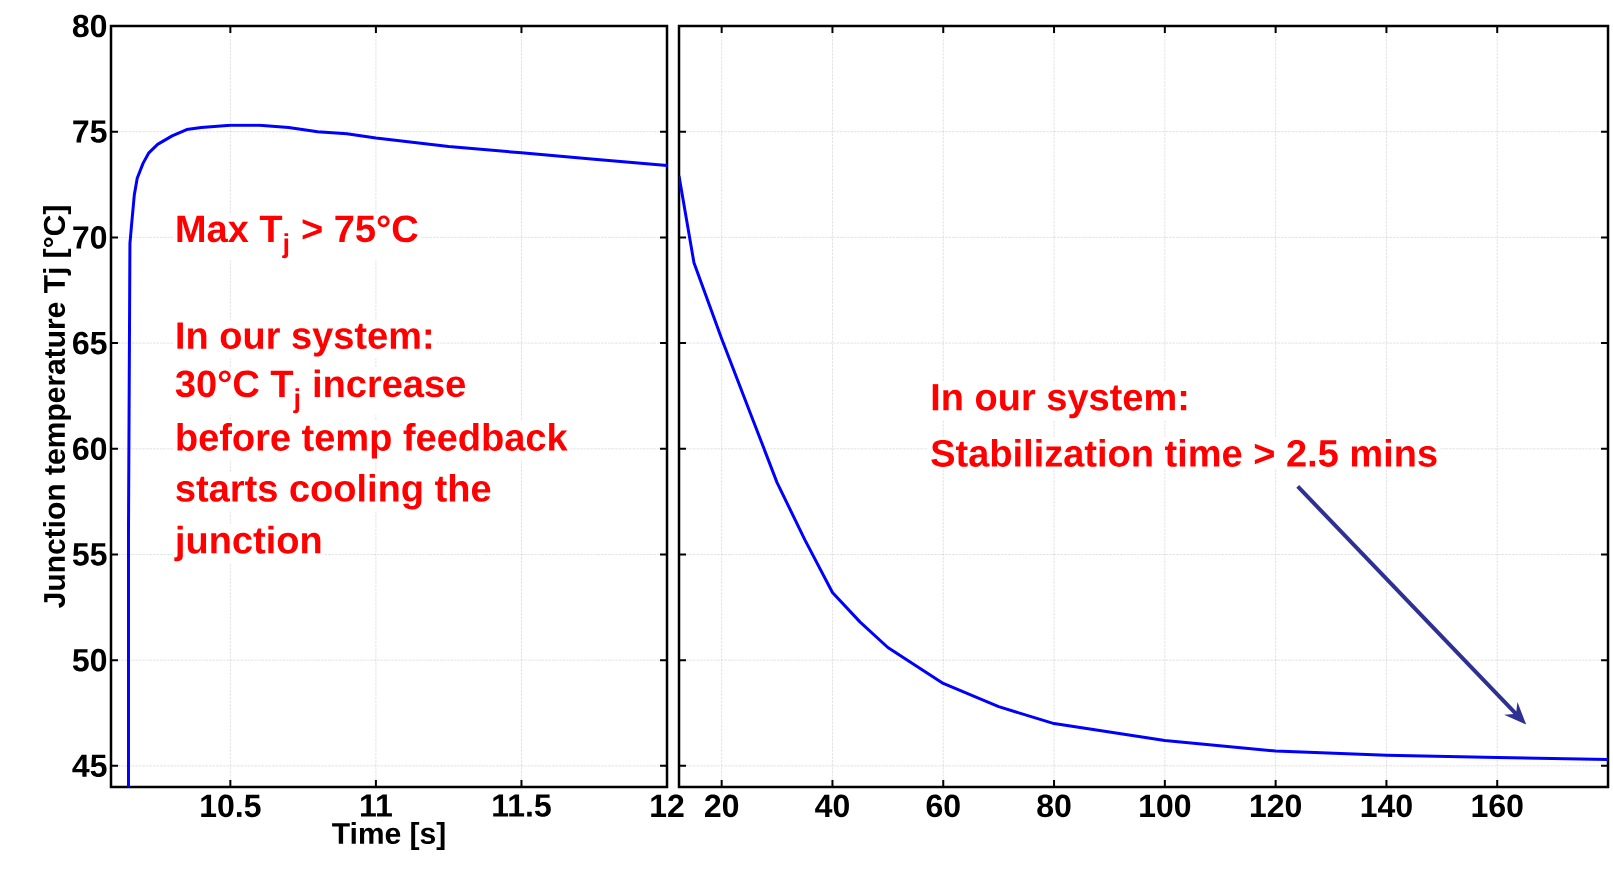  I want to click on y-tick-label: 50, so click(89, 660).